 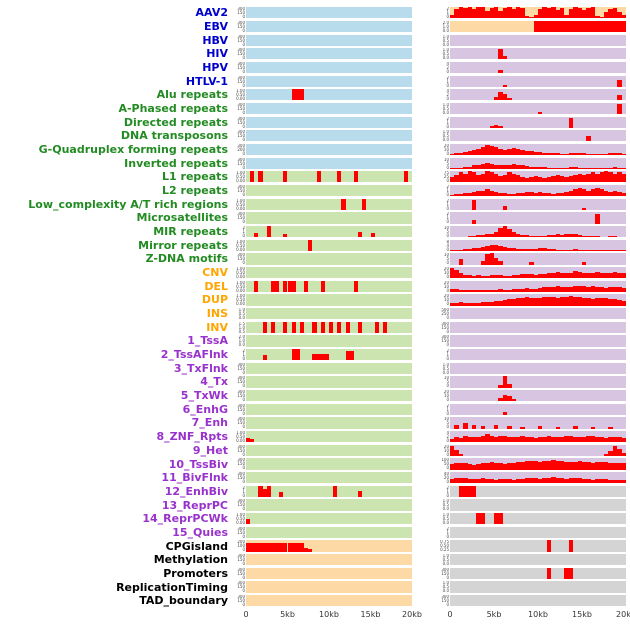 I want to click on y-axis-tick-label: 1.00, so click(x=240, y=296).